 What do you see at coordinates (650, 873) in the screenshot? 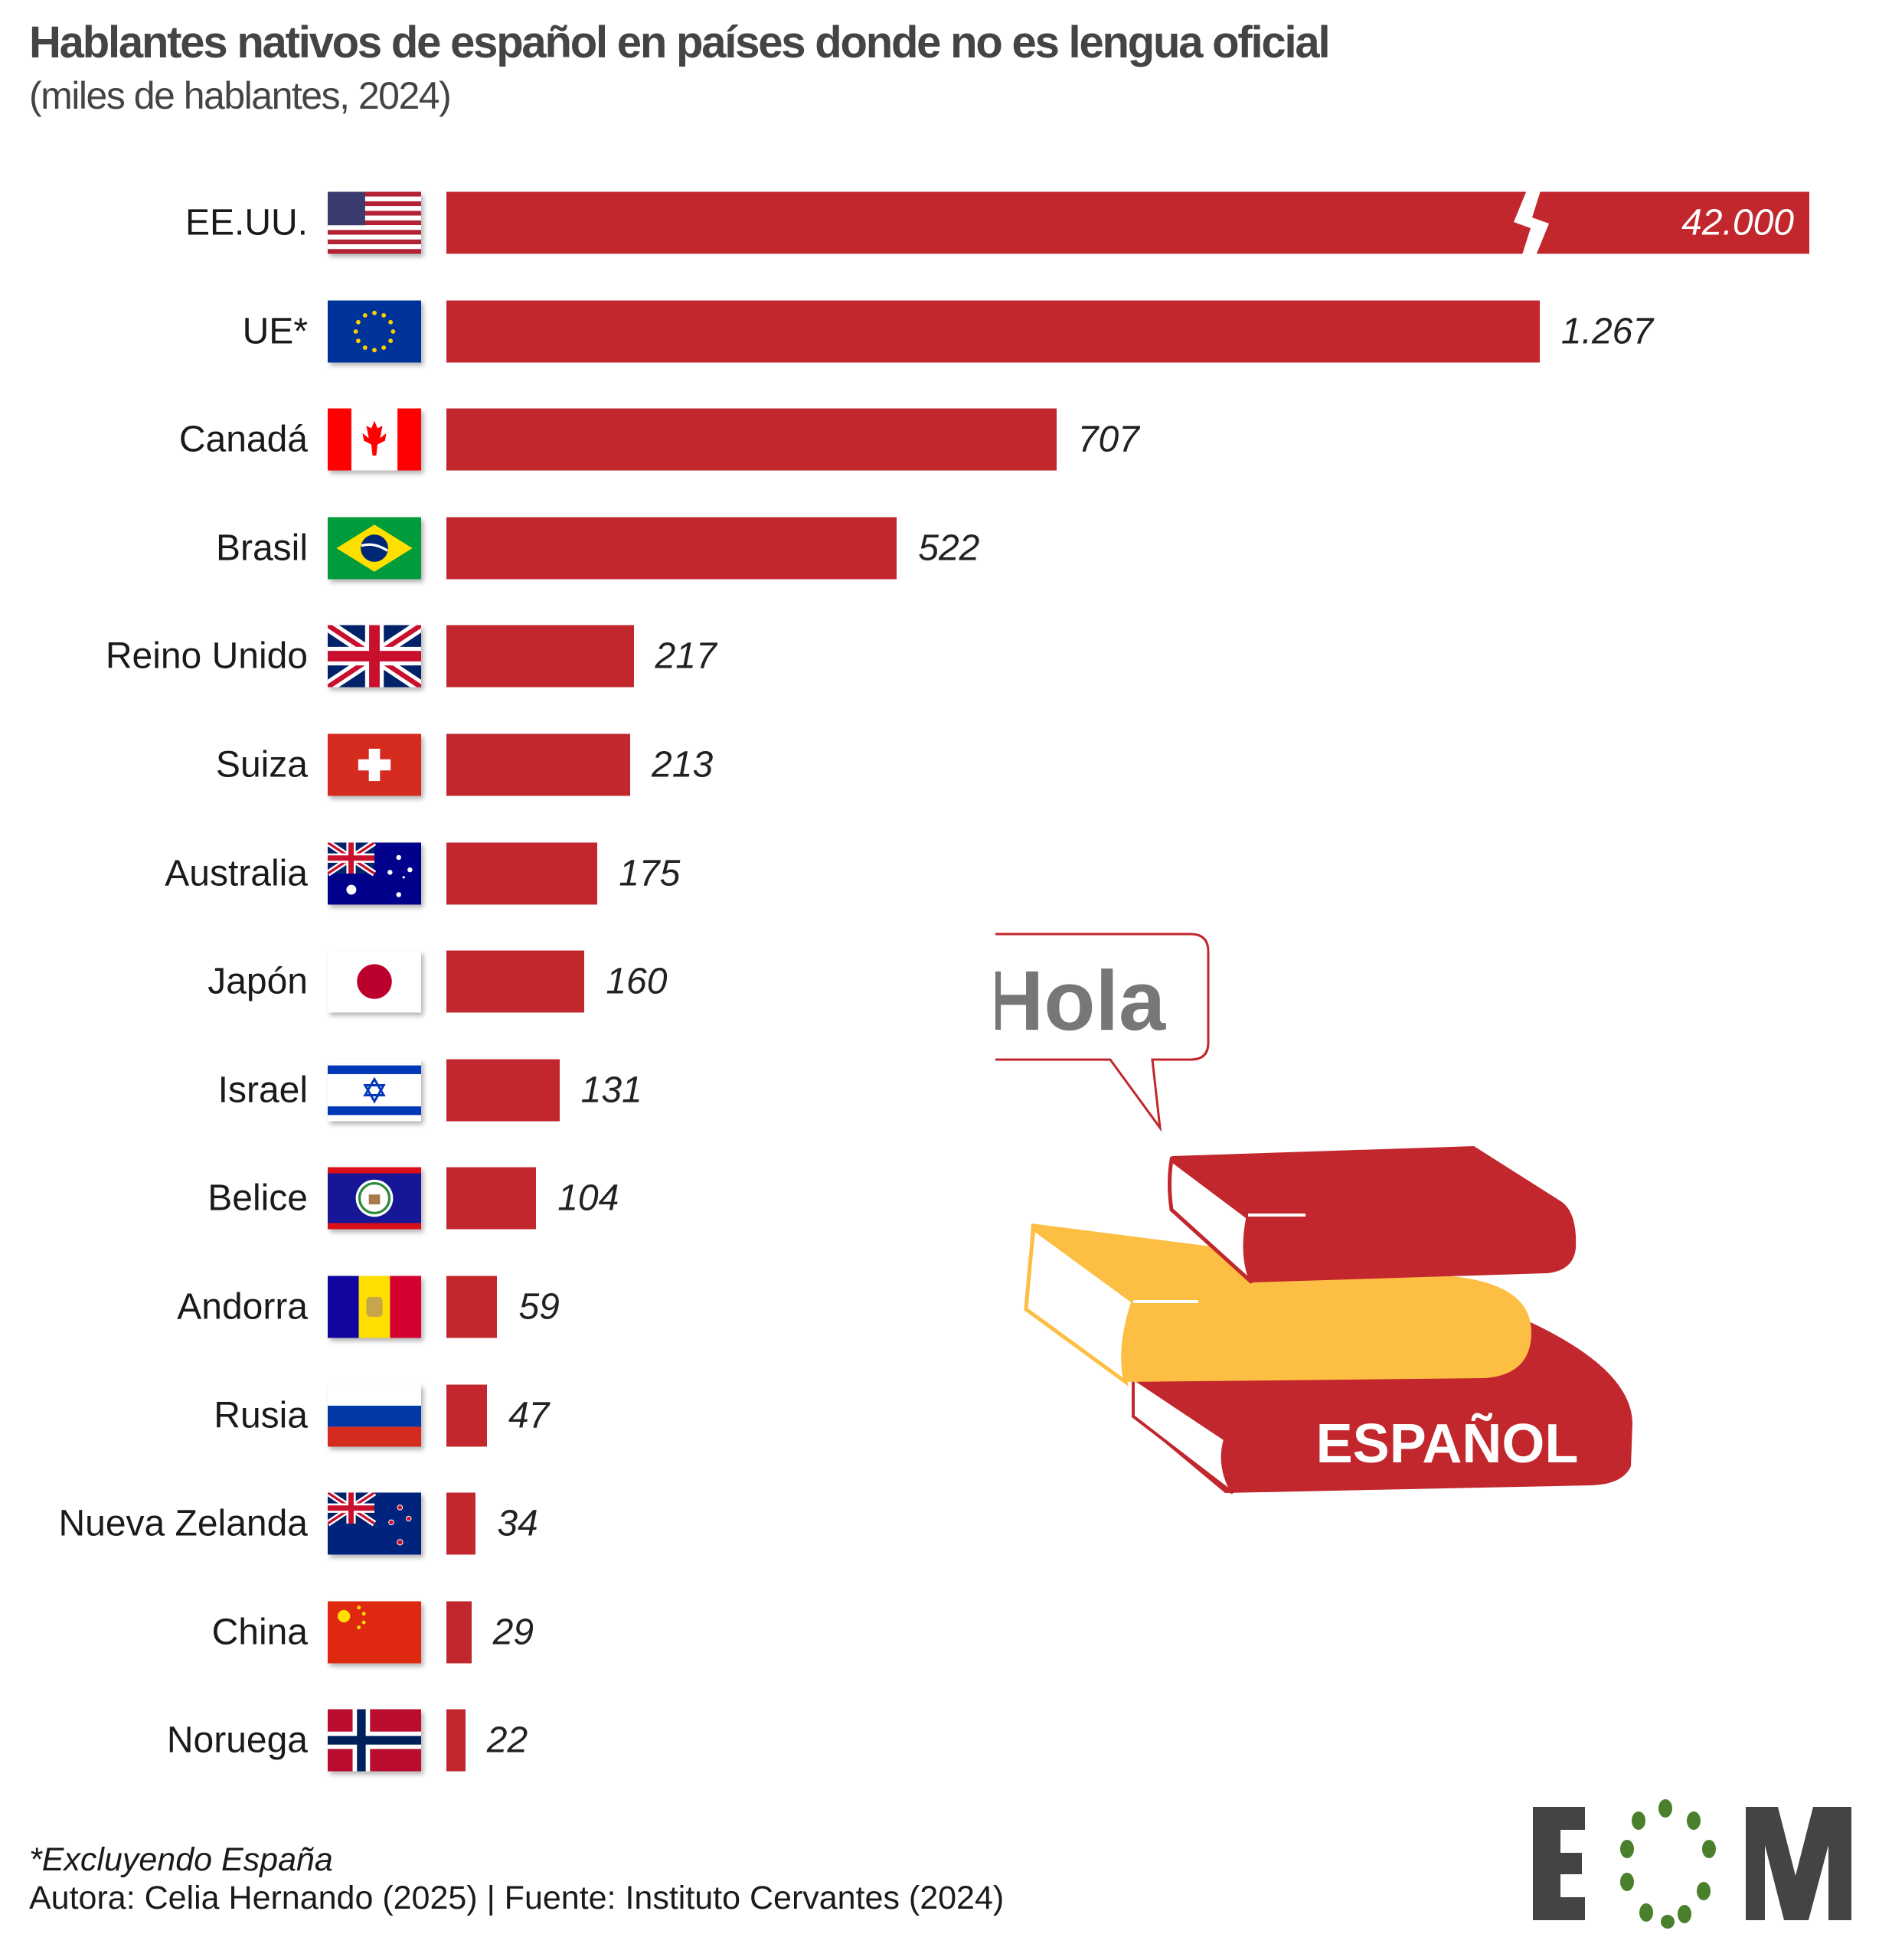
I see `value-label: 175` at bounding box center [650, 873].